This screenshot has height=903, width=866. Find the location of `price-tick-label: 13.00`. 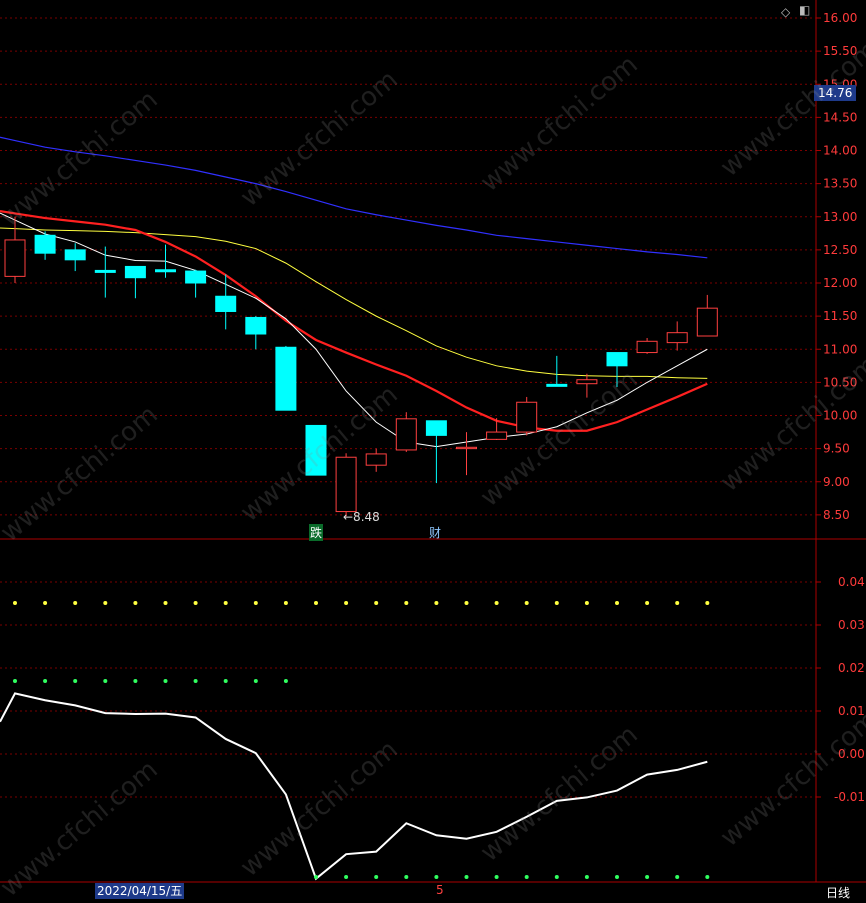

price-tick-label: 13.00 is located at coordinates (840, 217).